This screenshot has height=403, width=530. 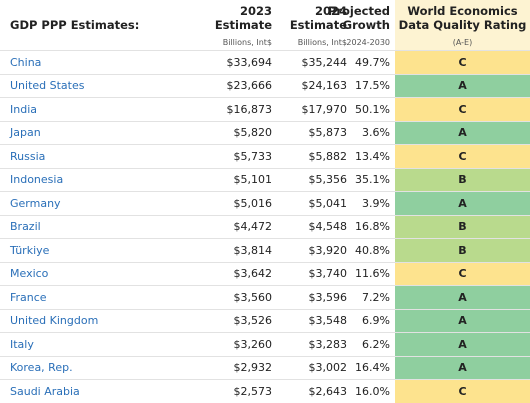 I want to click on table-row: United States $23,666 $24,163 17.5% A, so click(x=265, y=85).